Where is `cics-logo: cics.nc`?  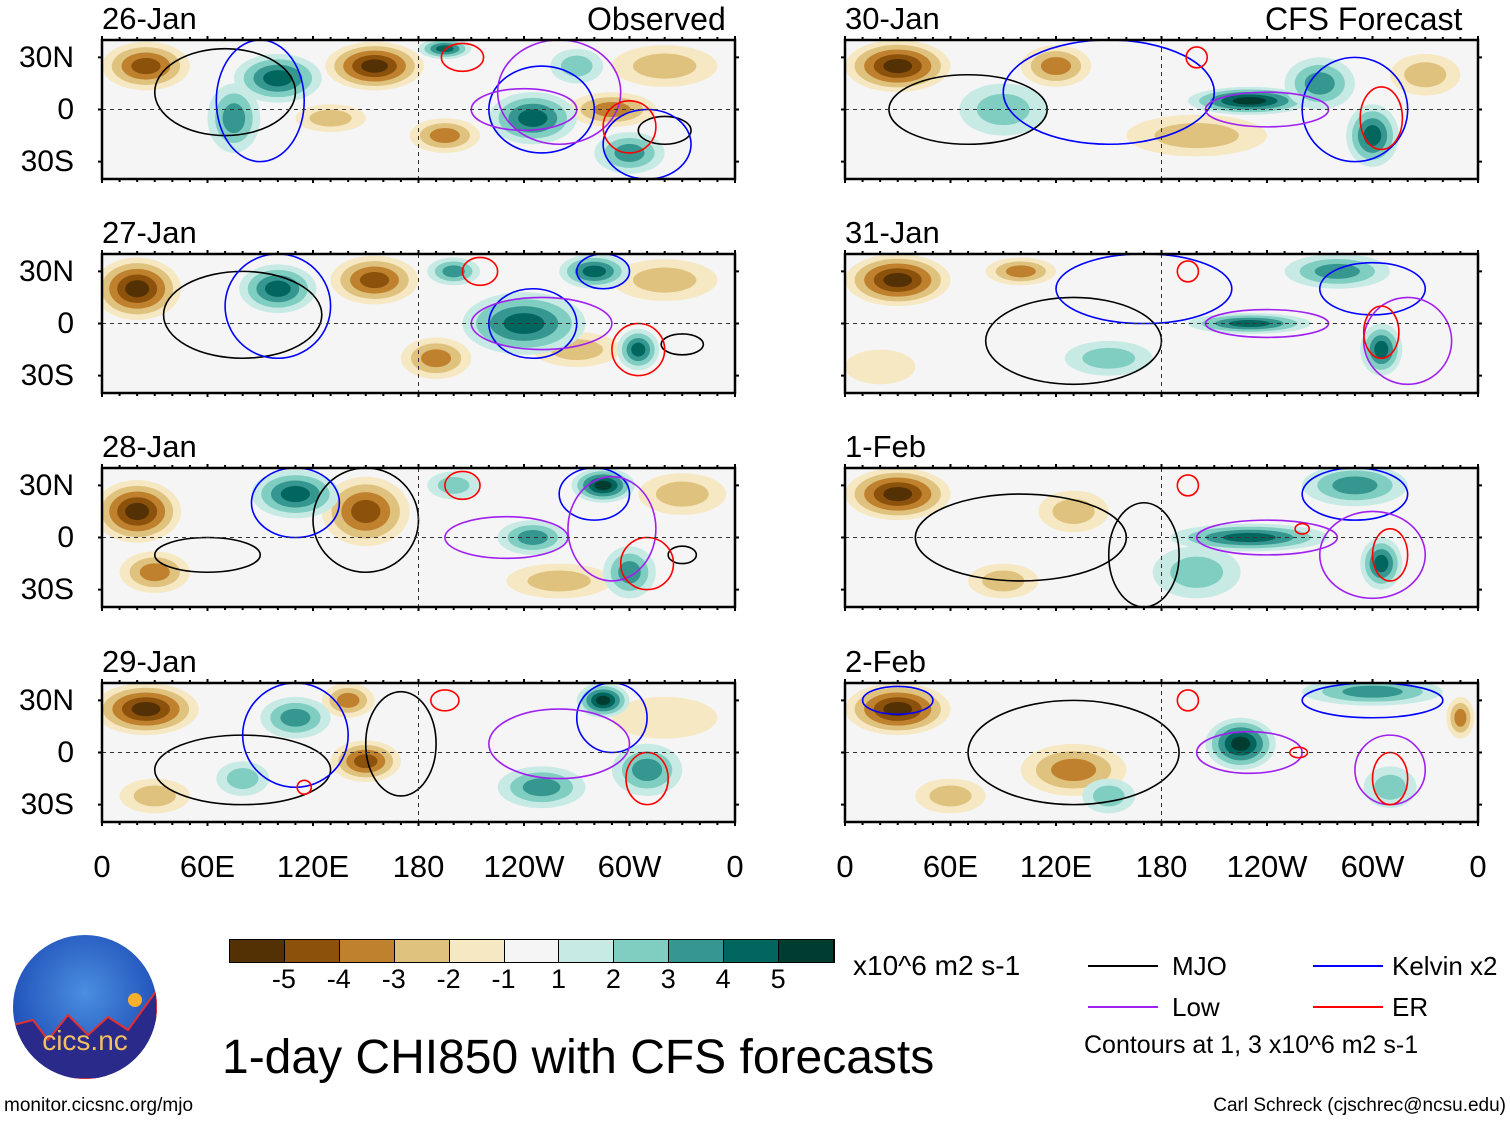 cics-logo: cics.nc is located at coordinates (85, 1007).